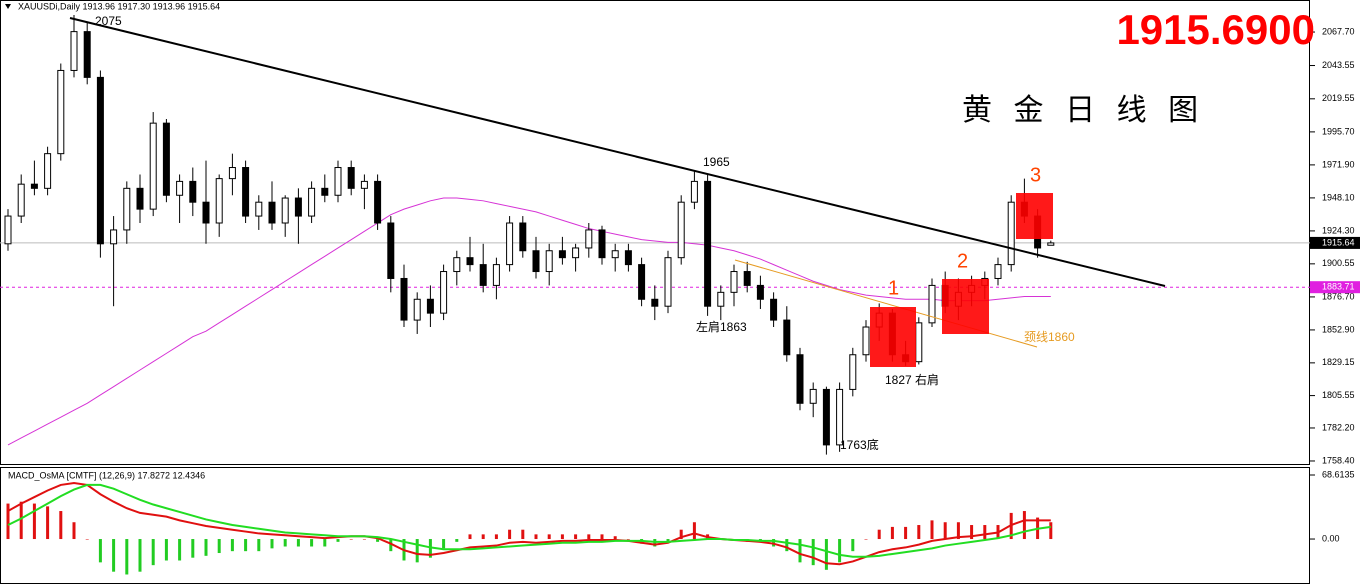 The height and width of the screenshot is (584, 1363). I want to click on highlight-box, so click(1034, 216).